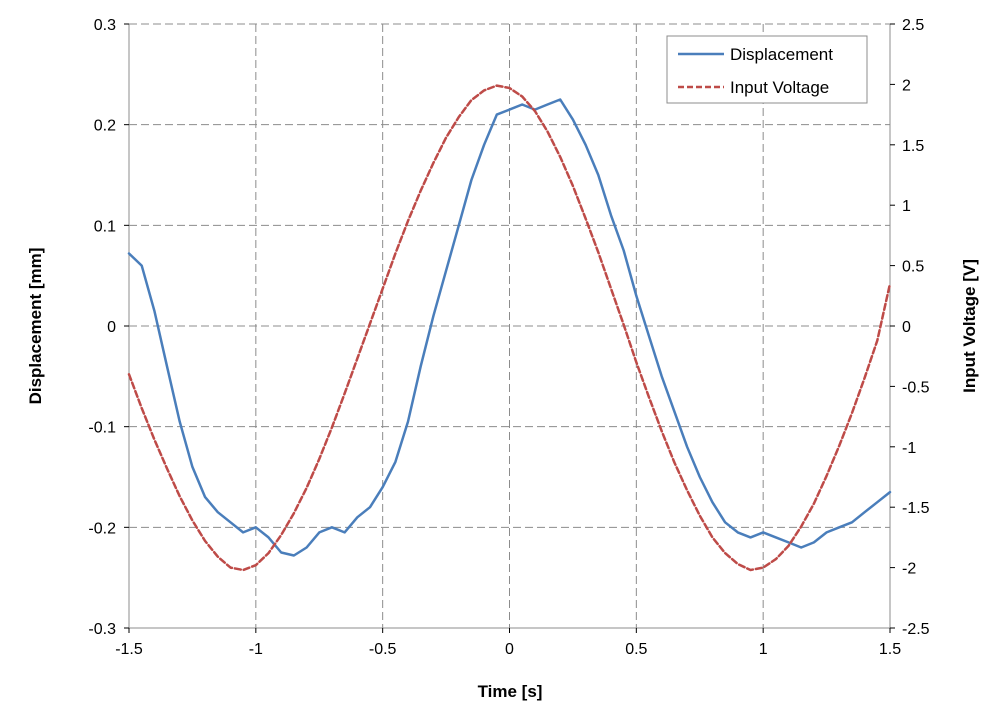  What do you see at coordinates (906, 327) in the screenshot?
I see `y2-tick-label: 0` at bounding box center [906, 327].